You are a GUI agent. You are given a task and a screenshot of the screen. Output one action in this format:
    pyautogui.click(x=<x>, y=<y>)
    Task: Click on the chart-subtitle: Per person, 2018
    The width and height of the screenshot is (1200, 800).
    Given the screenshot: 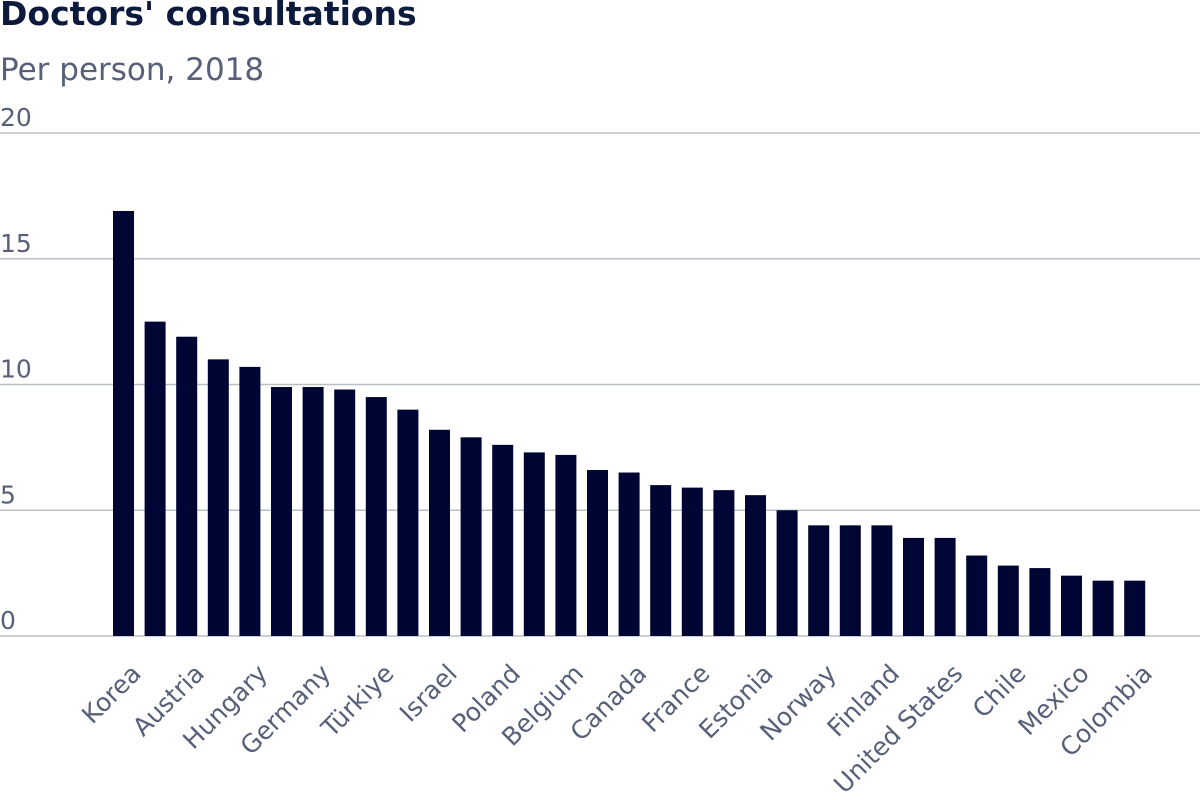 What is the action you would take?
    pyautogui.click(x=132, y=70)
    